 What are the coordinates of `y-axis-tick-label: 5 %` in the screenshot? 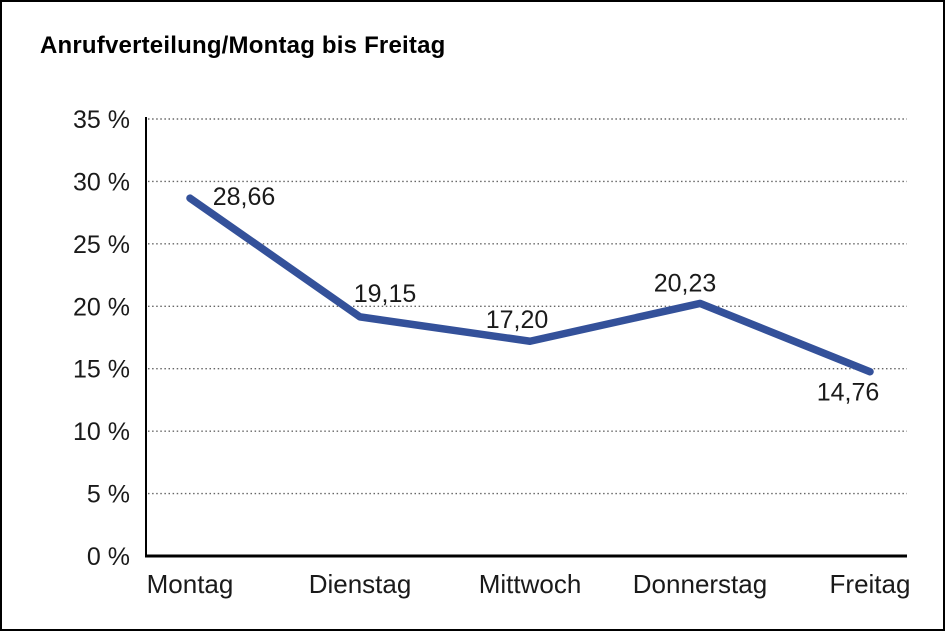 It's located at (108, 495).